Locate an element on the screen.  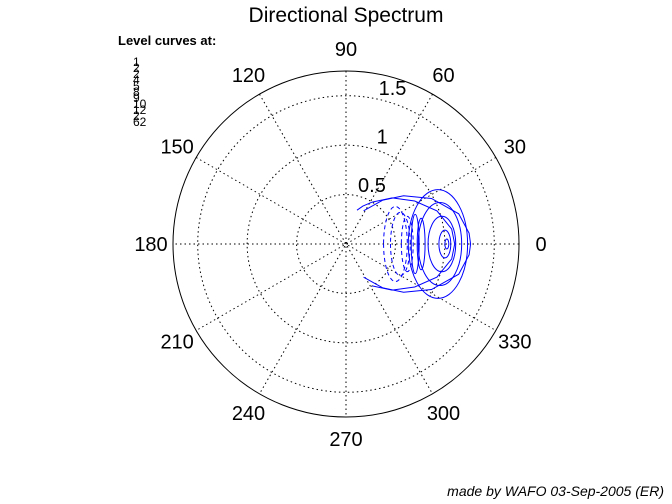
angle-tick-label: 180 is located at coordinates (150, 245).